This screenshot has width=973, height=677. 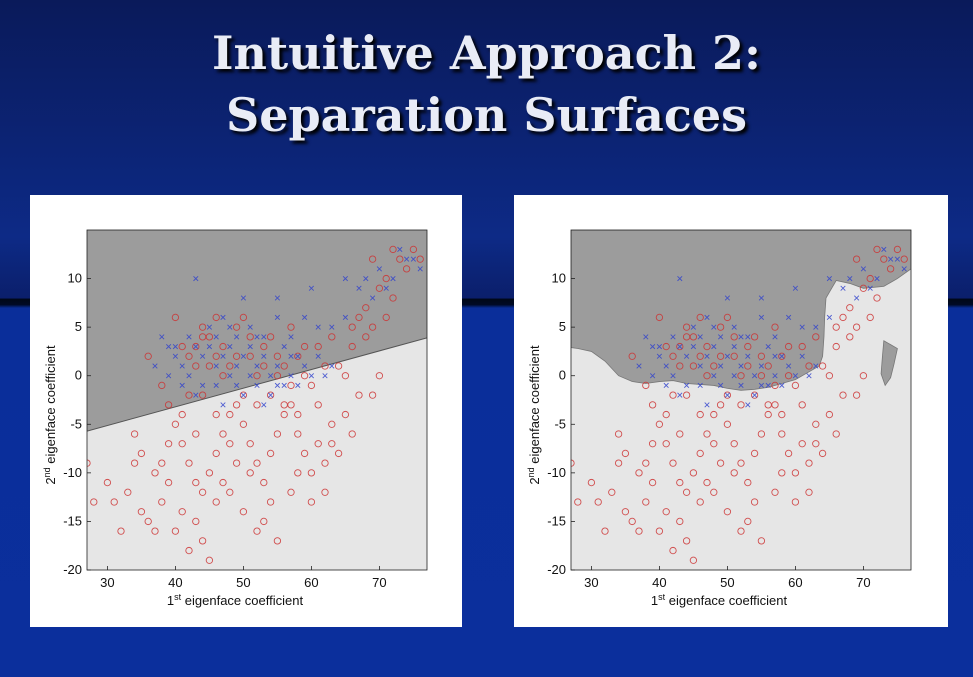 I want to click on y-tick-label: 0, so click(x=562, y=375).